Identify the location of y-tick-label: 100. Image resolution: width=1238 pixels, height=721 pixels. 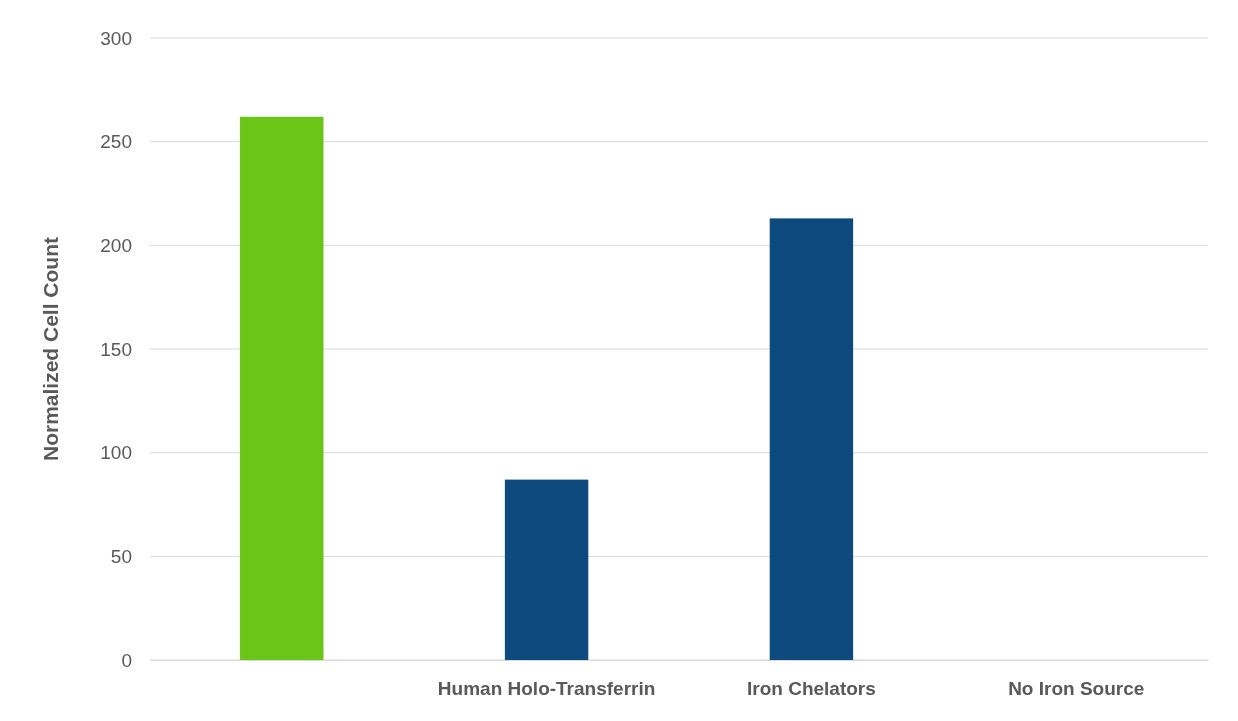
(116, 453).